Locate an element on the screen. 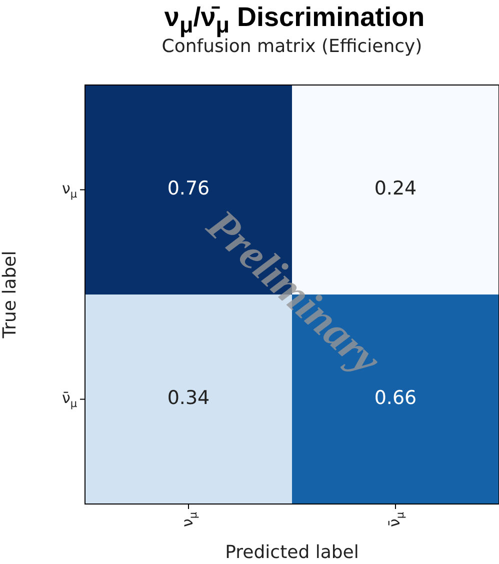 The height and width of the screenshot is (564, 499). y-axis-title: True label is located at coordinates (10, 295).